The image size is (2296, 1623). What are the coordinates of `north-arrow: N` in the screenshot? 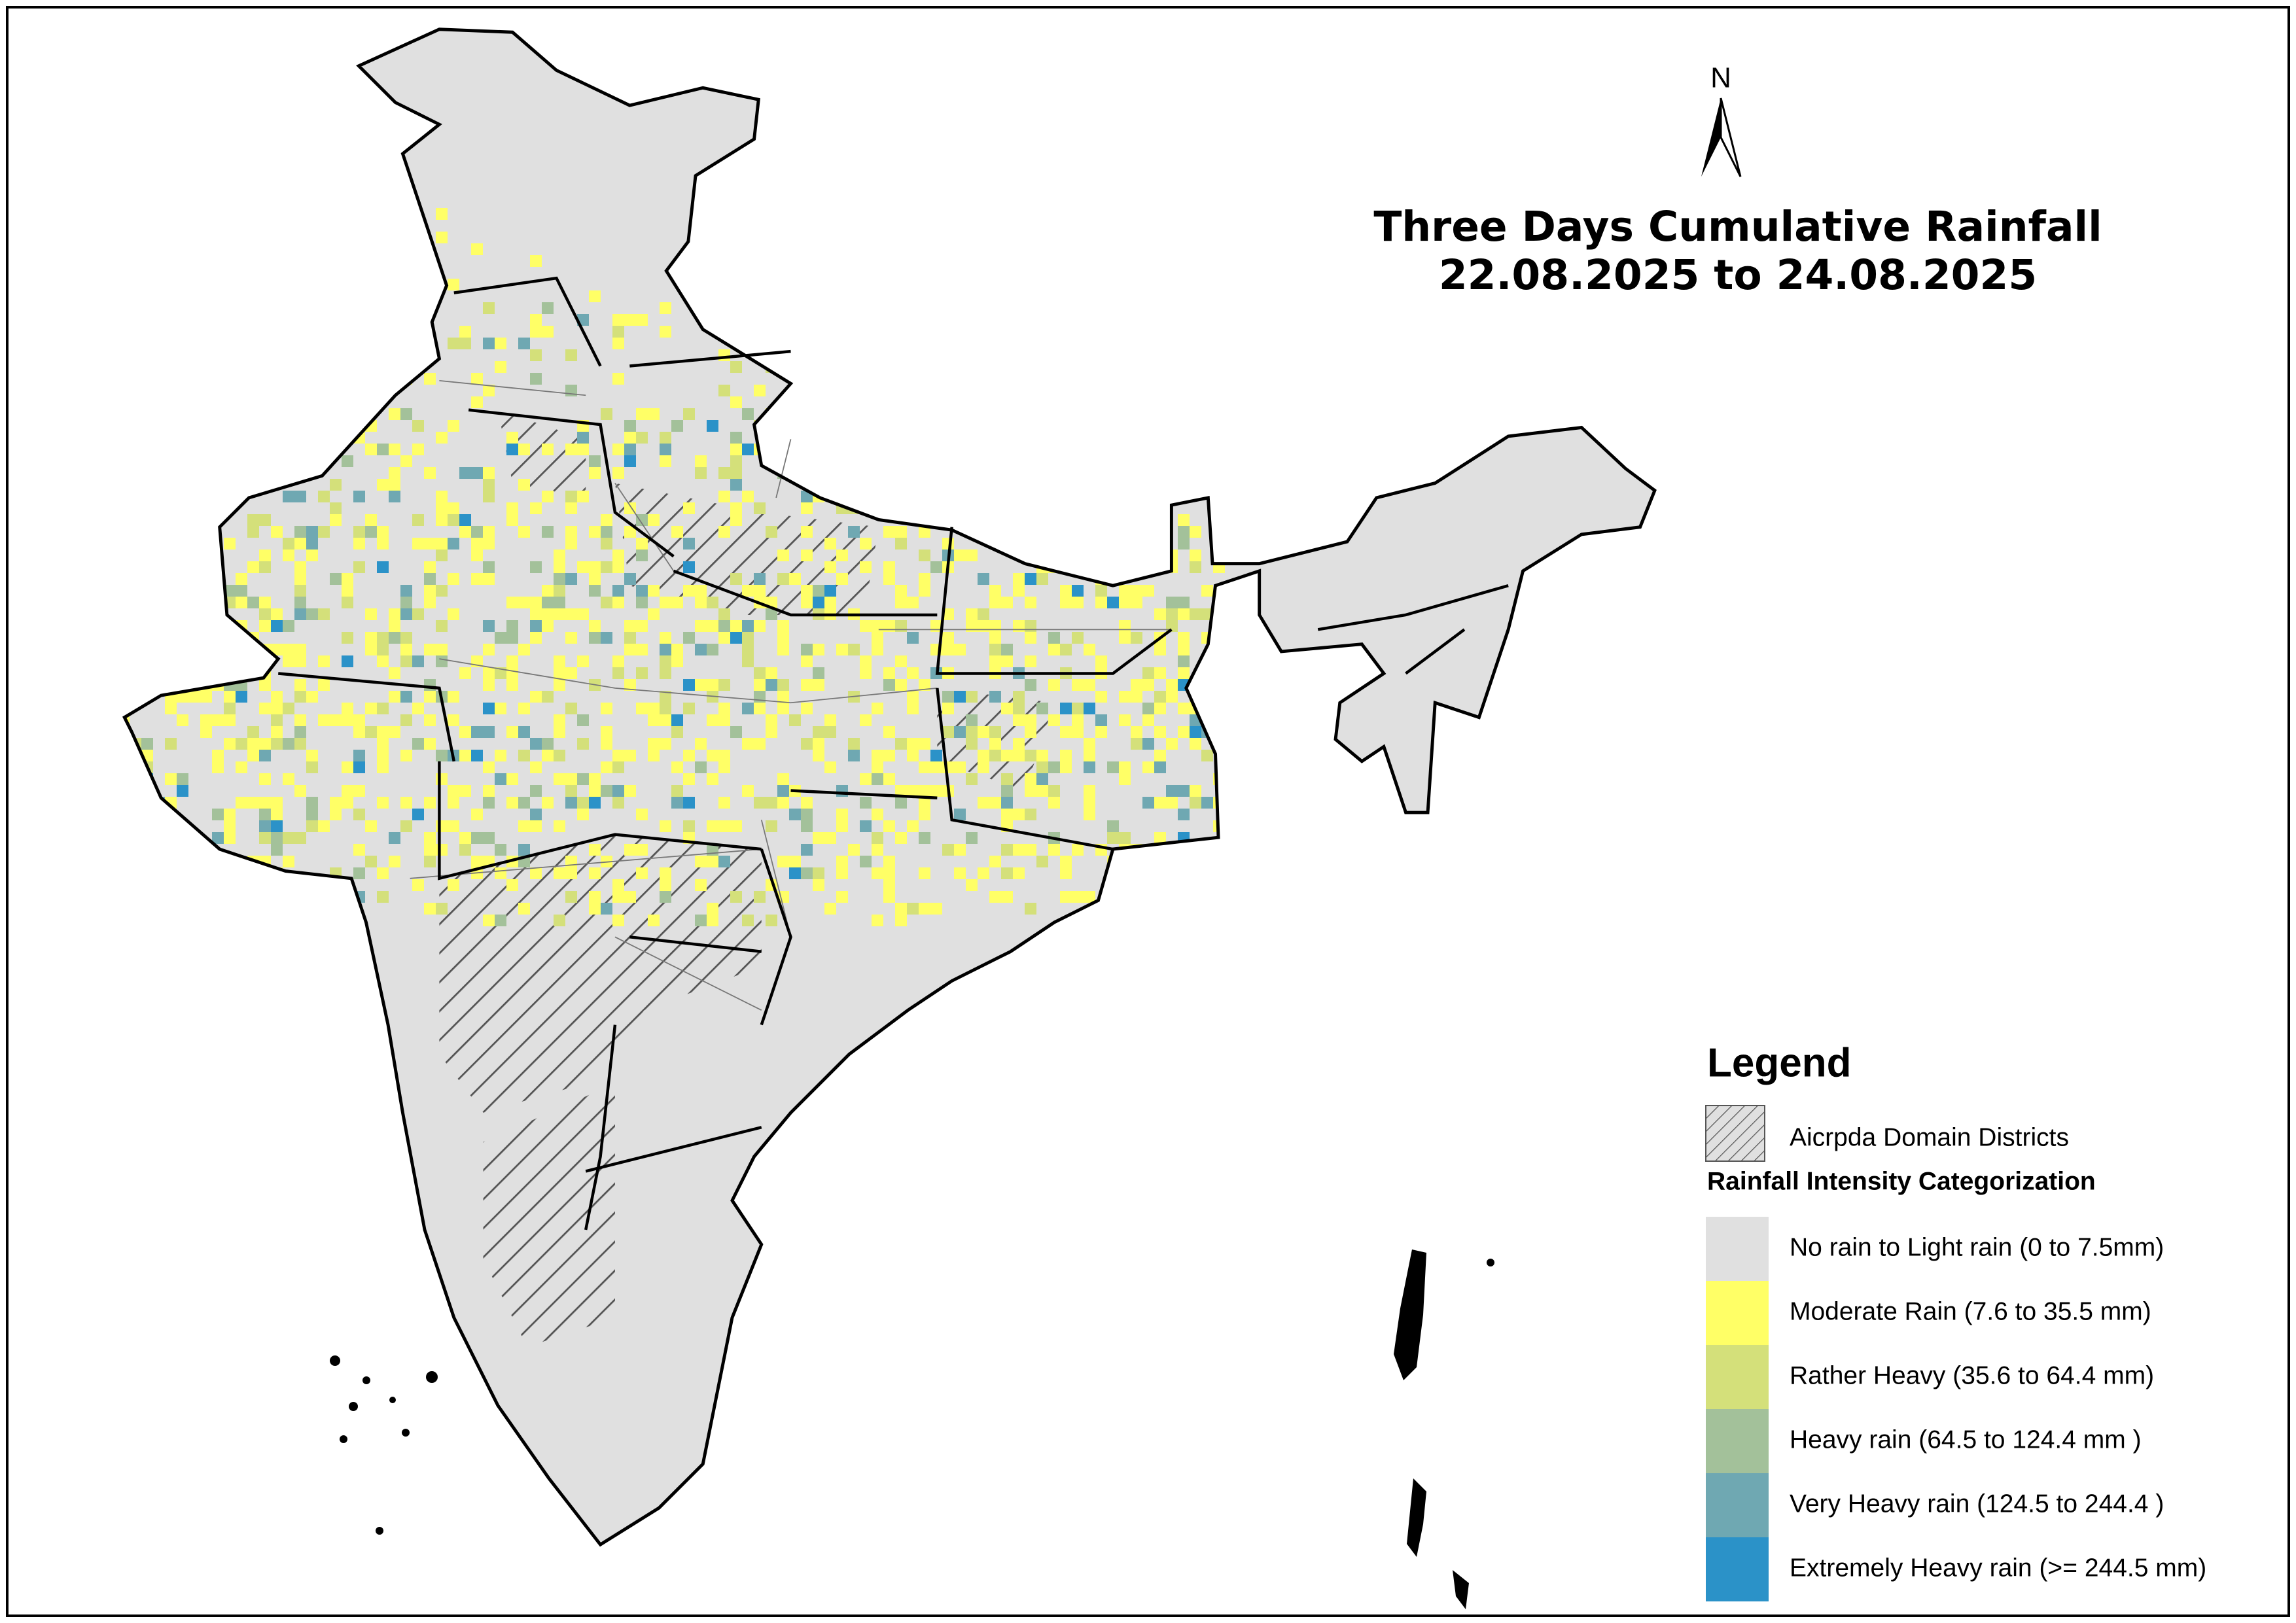 It's located at (1721, 120).